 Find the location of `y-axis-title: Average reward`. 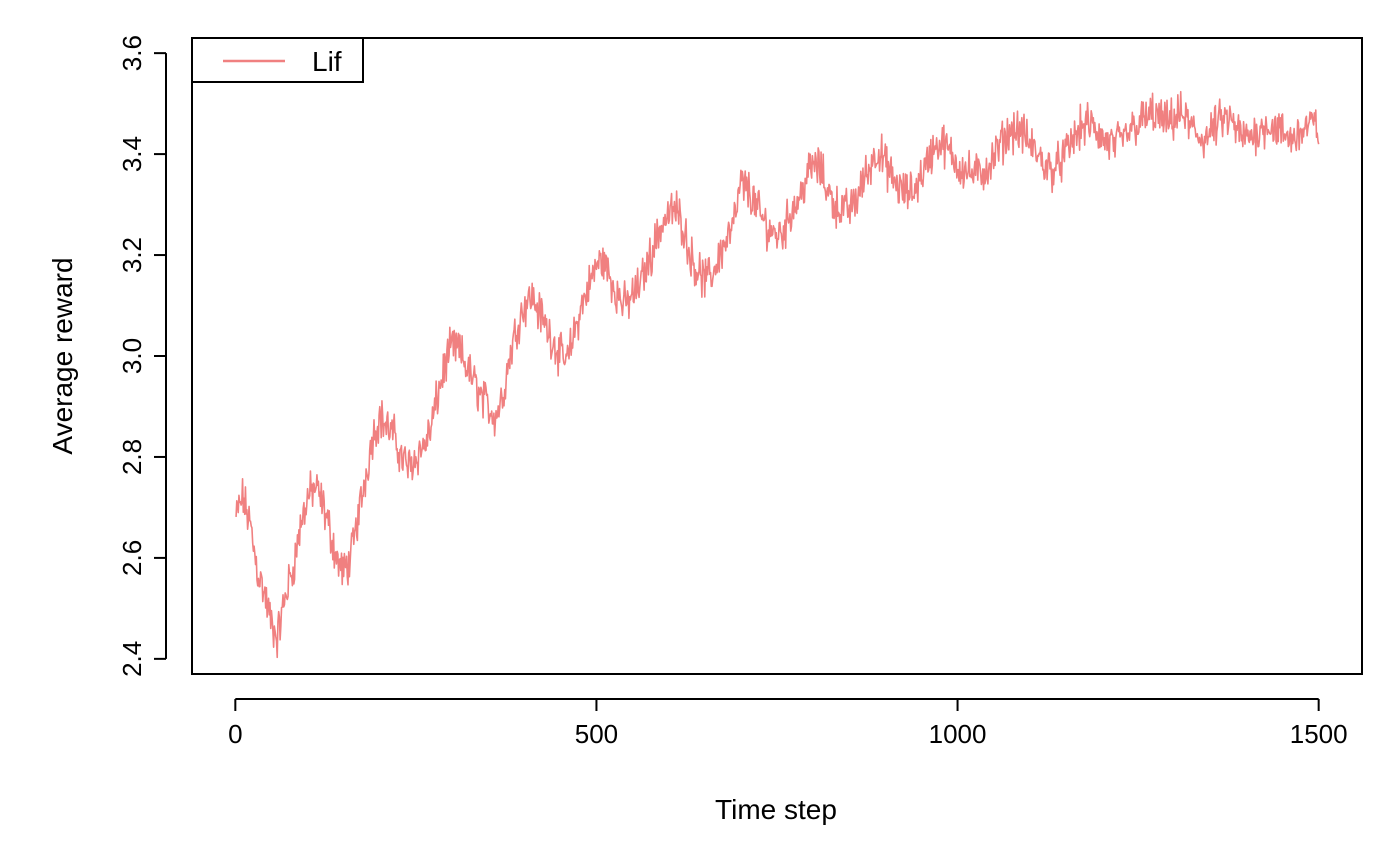

y-axis-title: Average reward is located at coordinates (62, 355).